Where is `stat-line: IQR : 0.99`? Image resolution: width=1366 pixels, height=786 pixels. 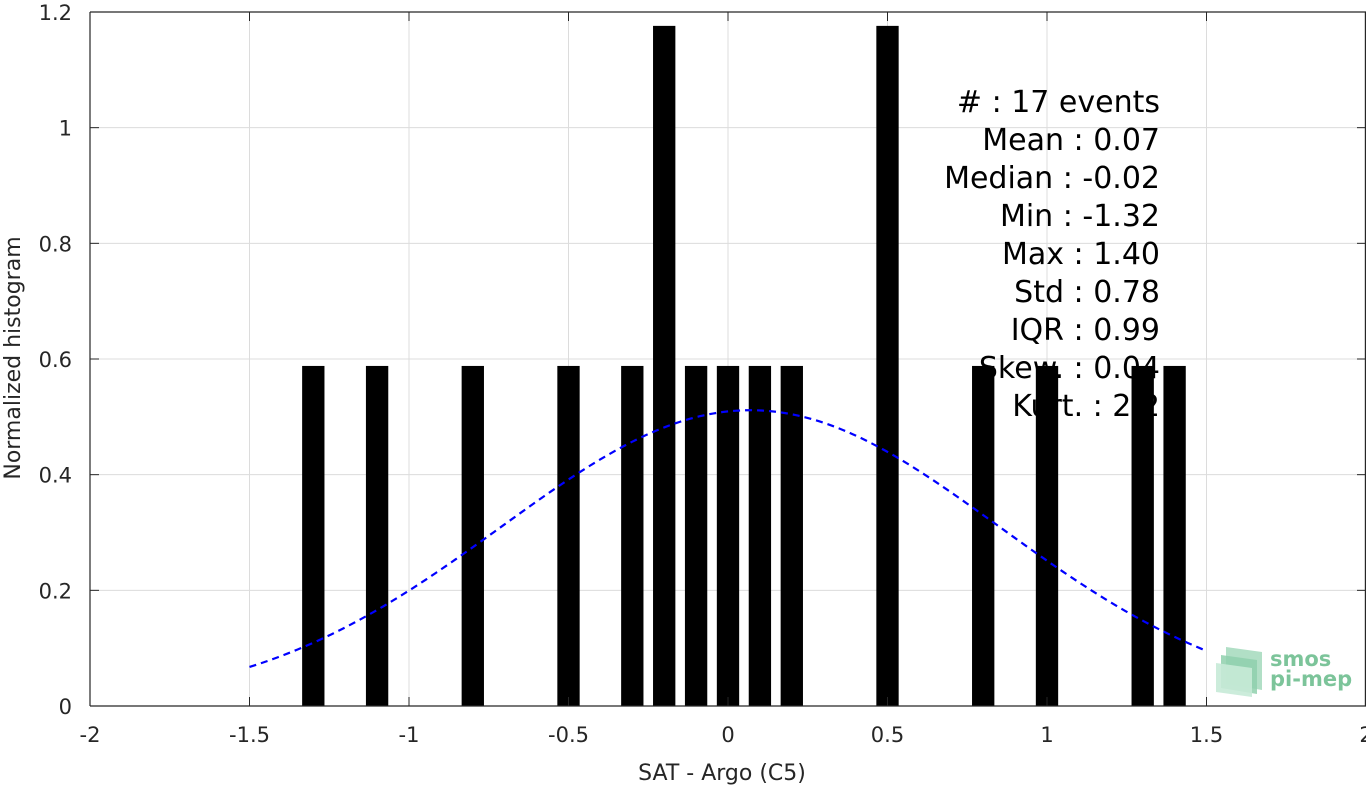
stat-line: IQR : 0.99 is located at coordinates (1085, 330).